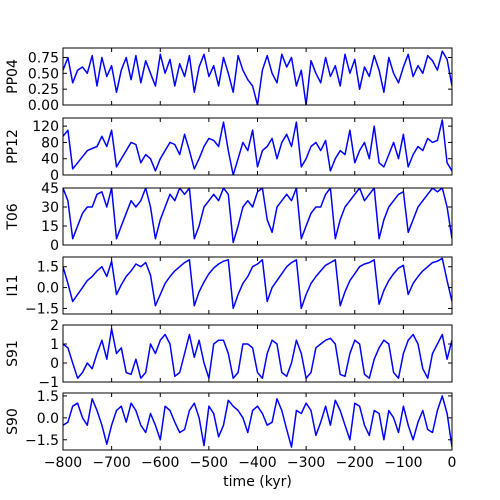 This screenshot has width=500, height=500. Describe the element at coordinates (54, 326) in the screenshot. I see `y-tick-label: 2` at that location.